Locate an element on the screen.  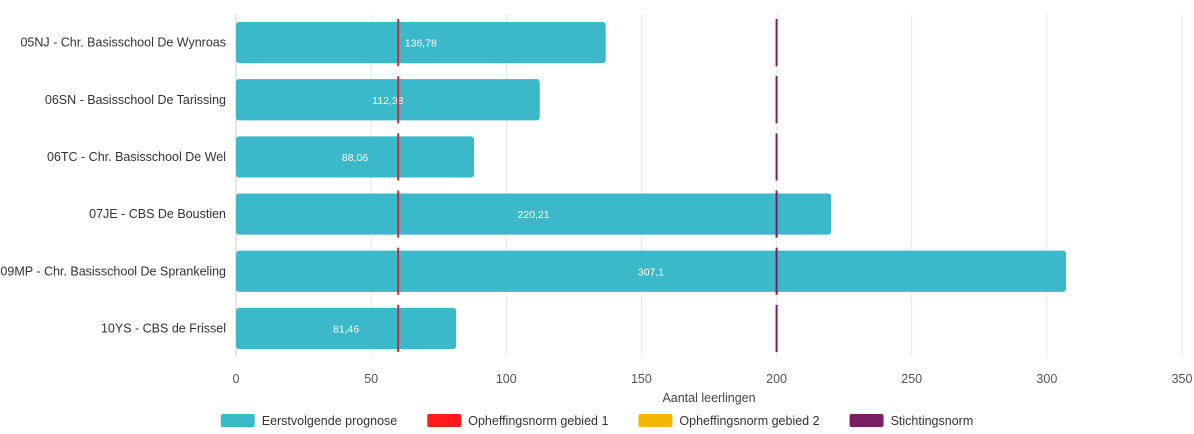
x-tick-label: 200 is located at coordinates (776, 379).